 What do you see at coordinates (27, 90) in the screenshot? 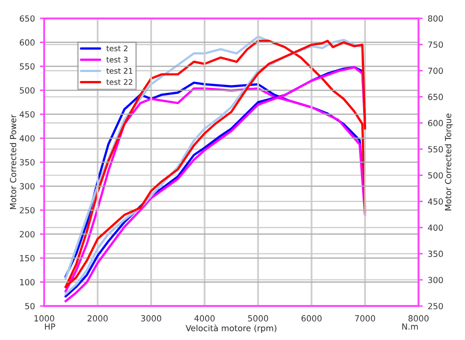
I see `y-tick-label: 500` at bounding box center [27, 90].